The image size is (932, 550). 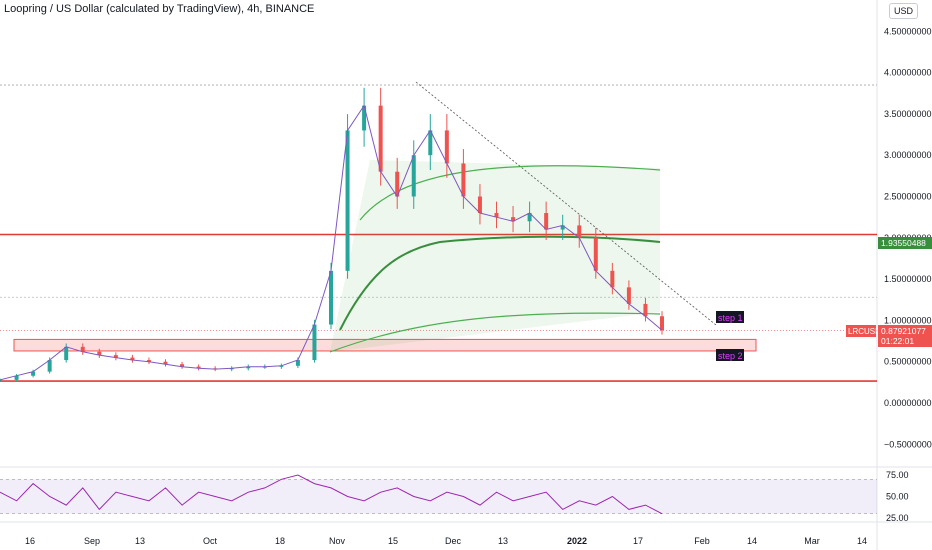 What do you see at coordinates (280, 541) in the screenshot?
I see `time-tick-label: 18` at bounding box center [280, 541].